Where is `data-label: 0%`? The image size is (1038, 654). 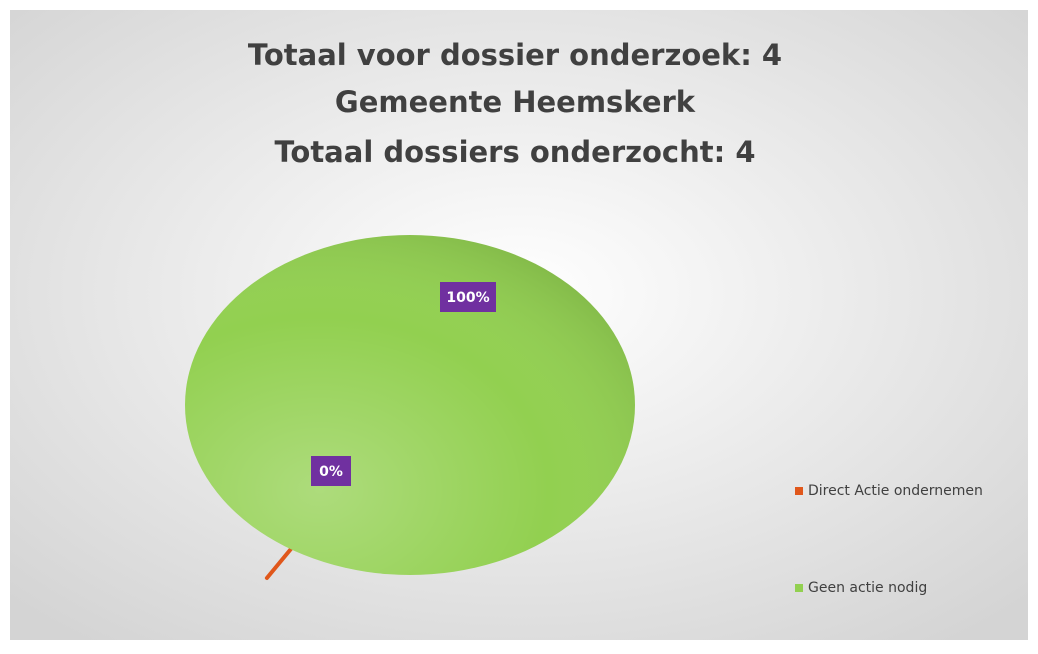
data-label: 0% is located at coordinates (331, 472).